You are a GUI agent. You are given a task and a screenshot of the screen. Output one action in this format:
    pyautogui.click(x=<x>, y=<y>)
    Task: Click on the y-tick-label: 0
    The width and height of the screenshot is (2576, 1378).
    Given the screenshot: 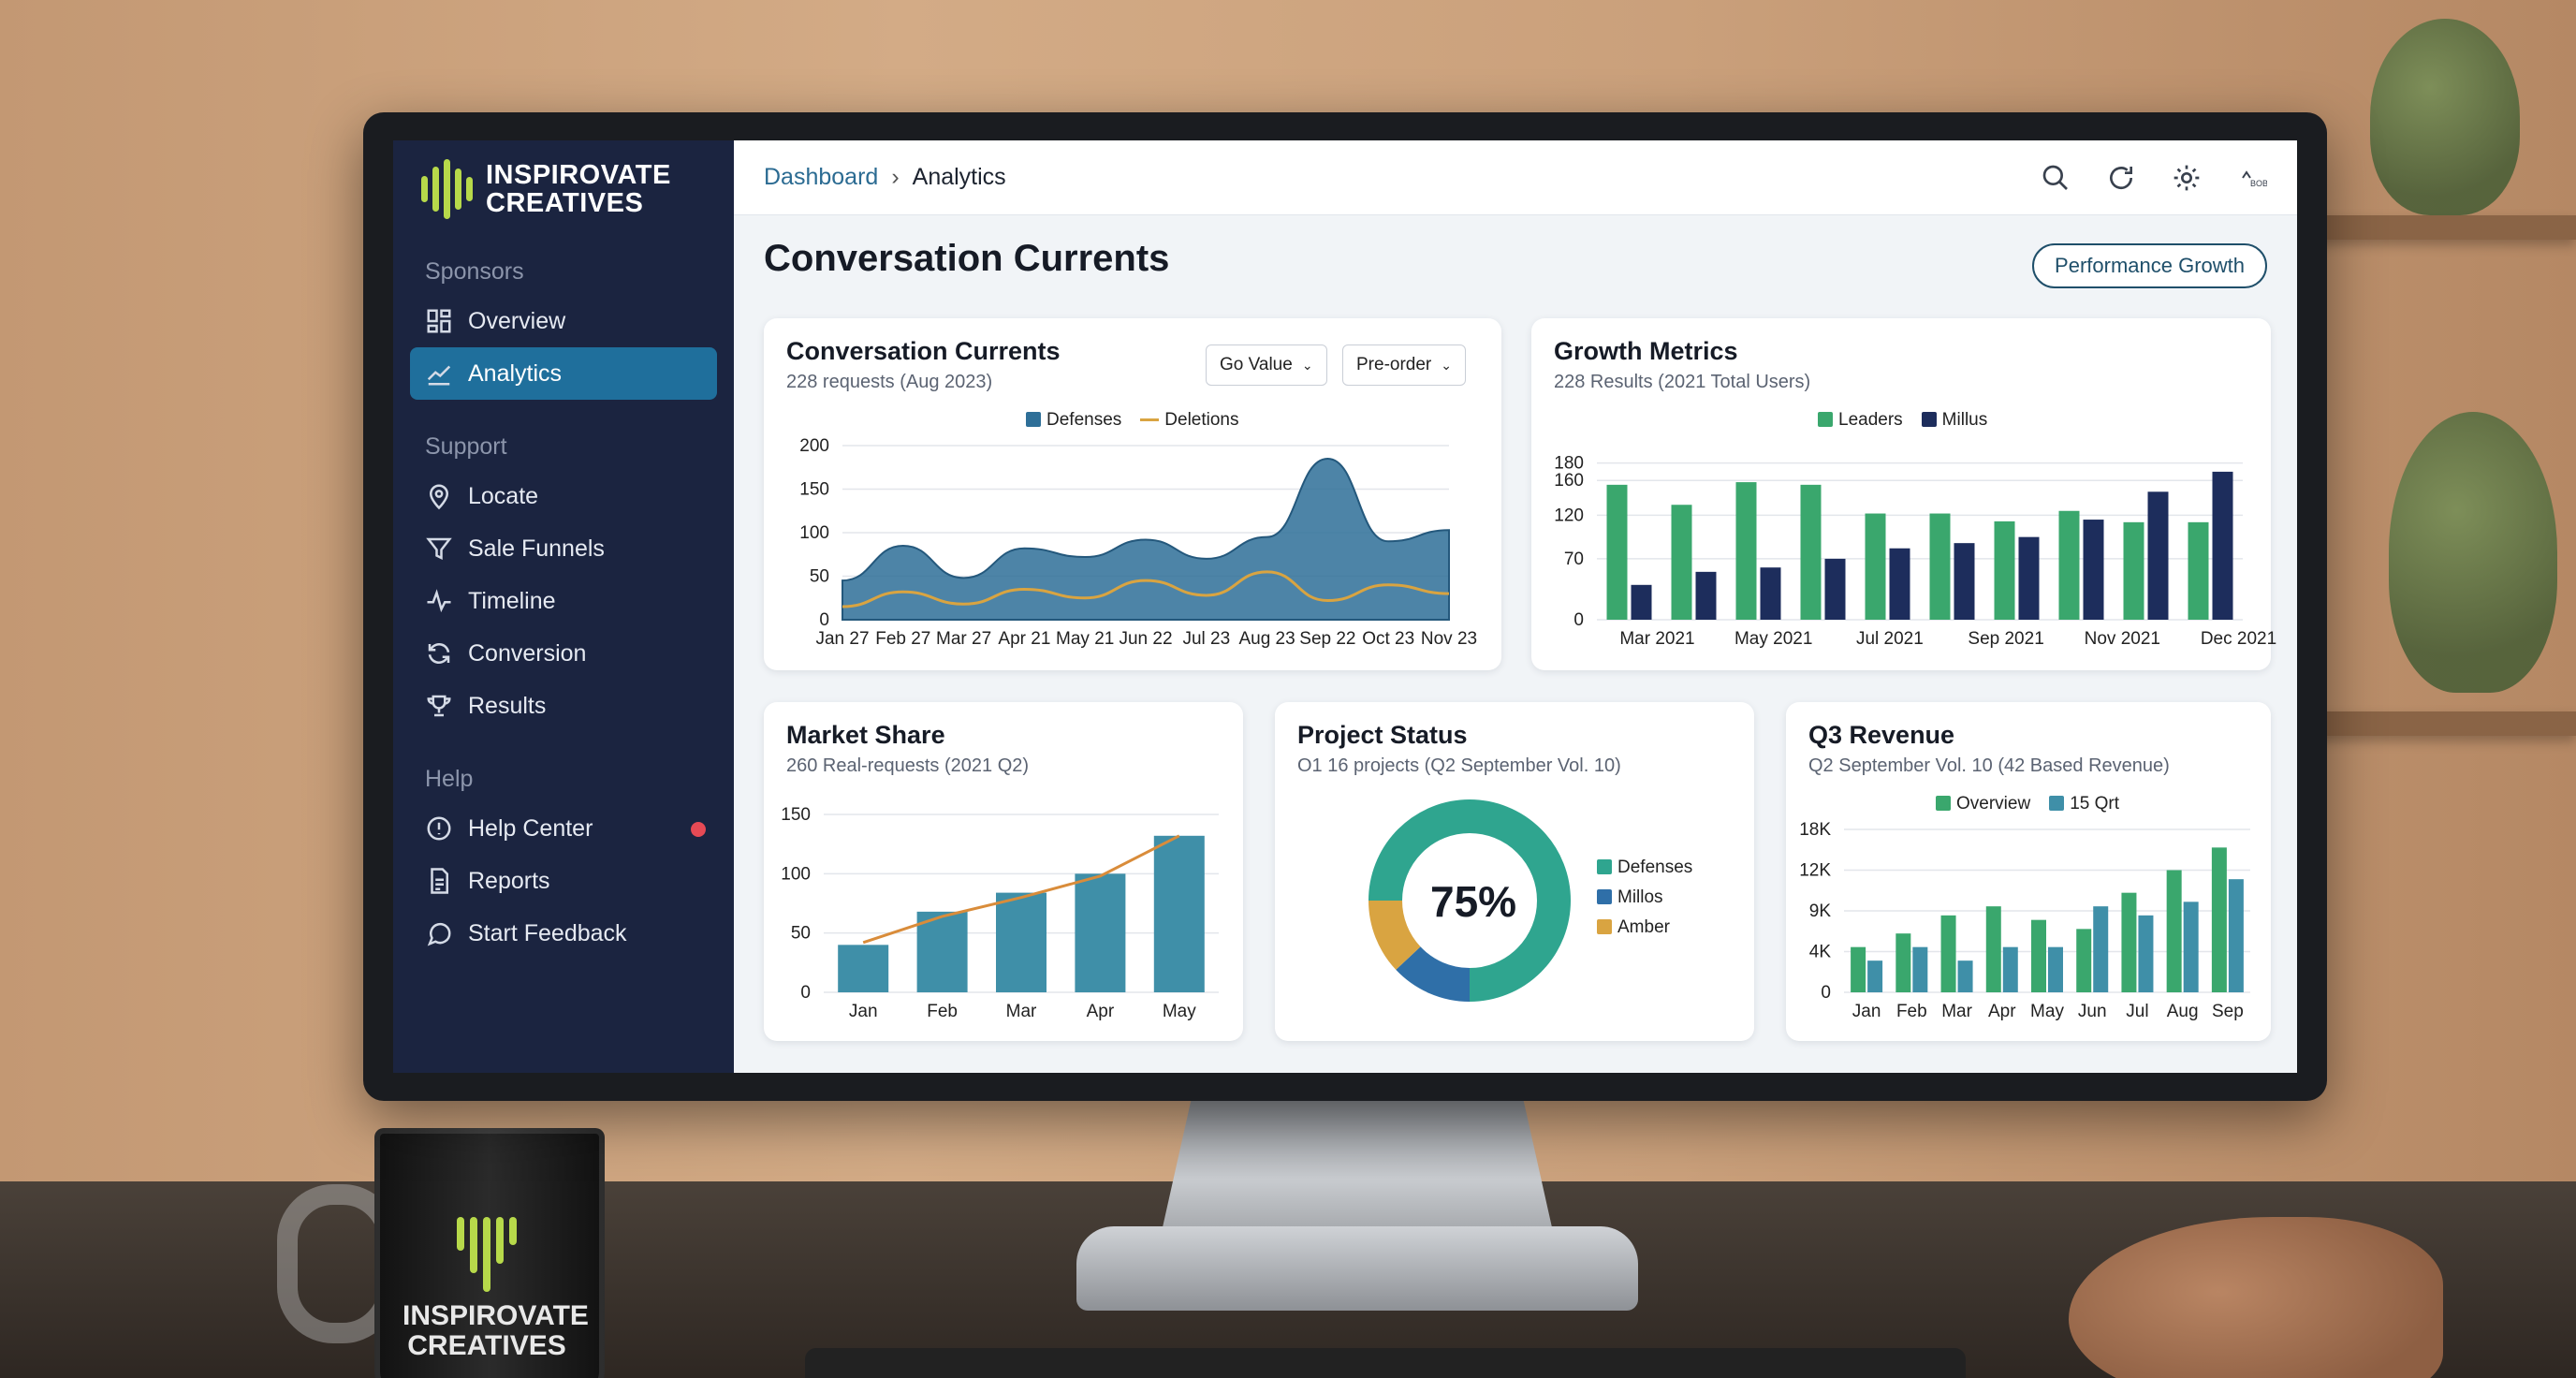 What is the action you would take?
    pyautogui.click(x=1578, y=620)
    